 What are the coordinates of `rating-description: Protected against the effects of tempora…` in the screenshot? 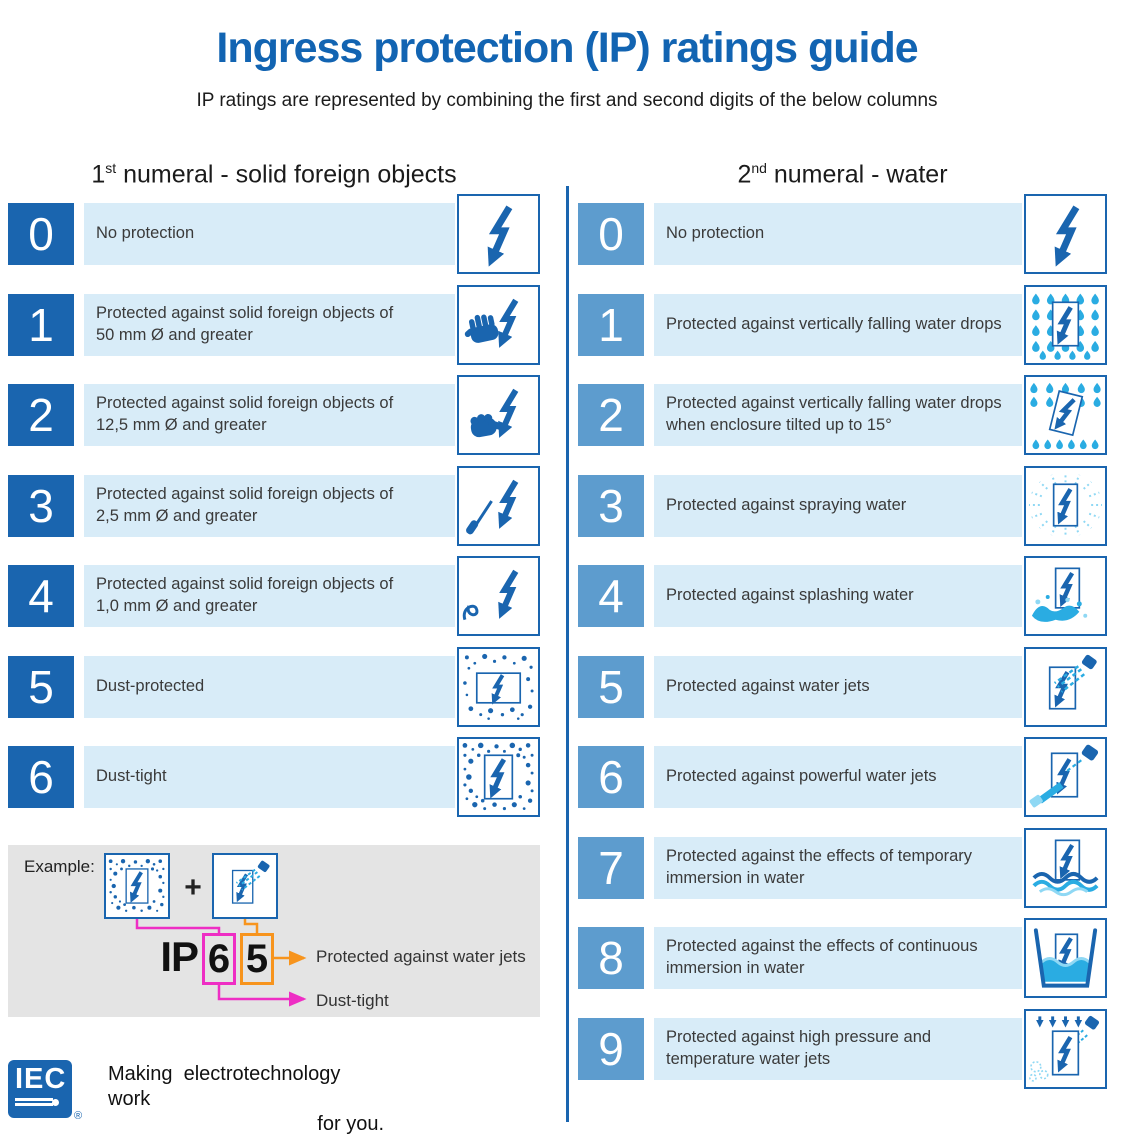 It's located at (838, 867).